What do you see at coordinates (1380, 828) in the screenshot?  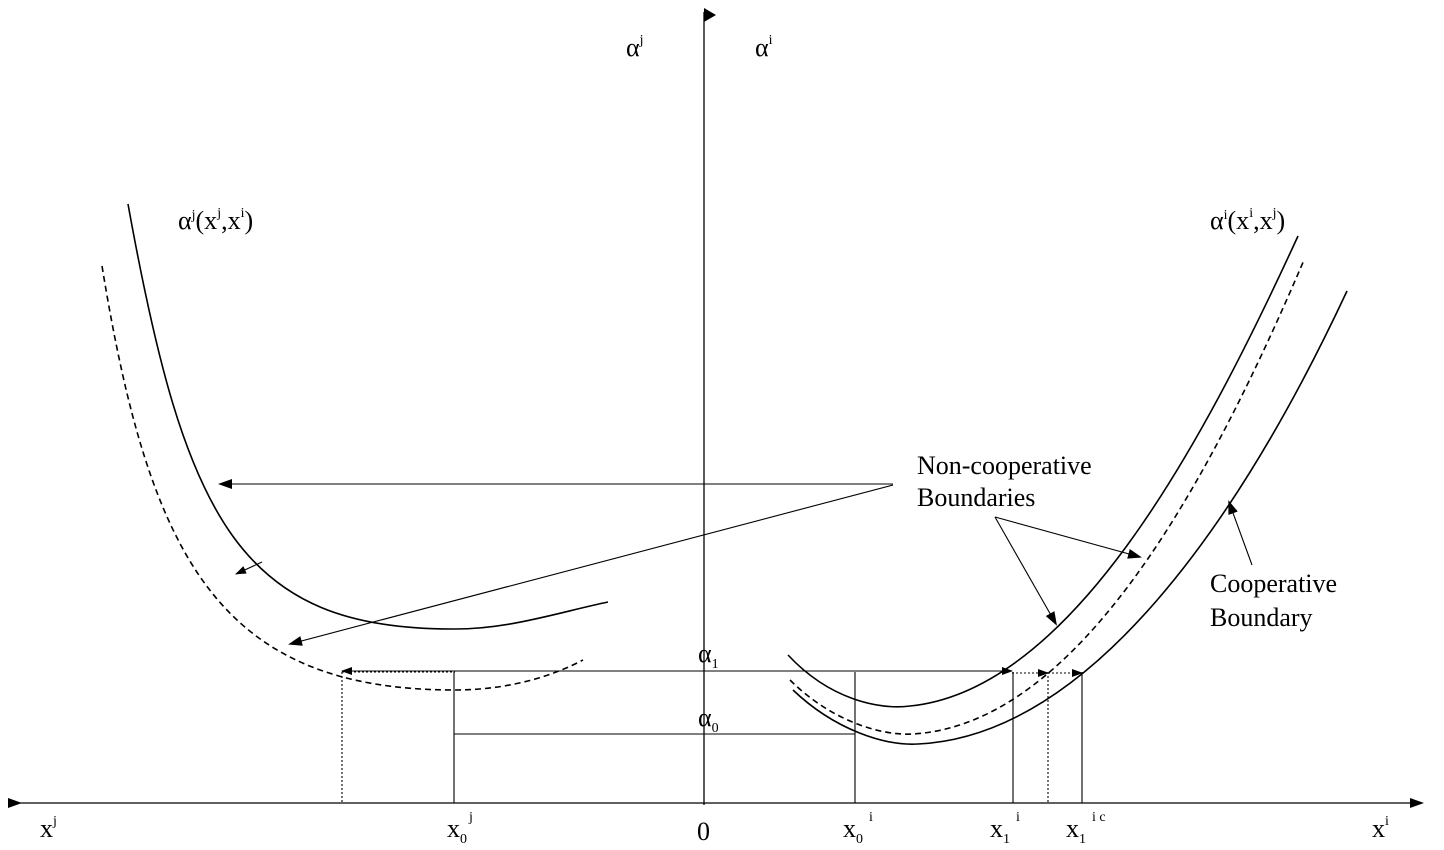 I see `xi-axis-label: xi` at bounding box center [1380, 828].